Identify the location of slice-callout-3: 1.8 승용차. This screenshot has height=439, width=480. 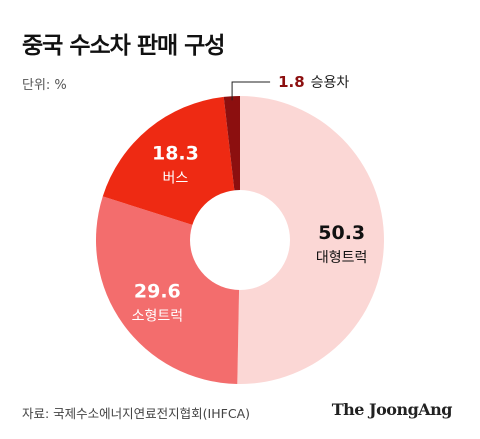
(313, 82).